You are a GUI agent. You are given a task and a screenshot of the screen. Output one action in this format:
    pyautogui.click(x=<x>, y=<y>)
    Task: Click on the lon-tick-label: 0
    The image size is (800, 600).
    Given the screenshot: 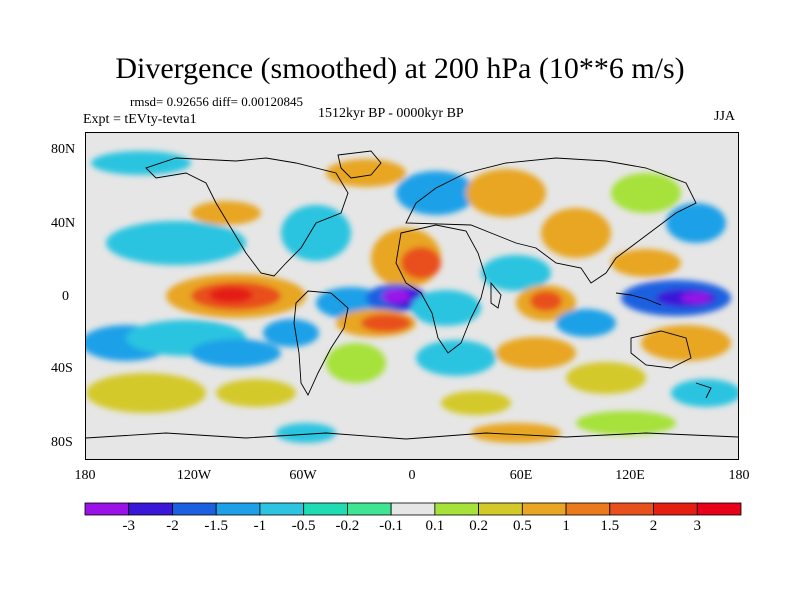 What is the action you would take?
    pyautogui.click(x=412, y=475)
    